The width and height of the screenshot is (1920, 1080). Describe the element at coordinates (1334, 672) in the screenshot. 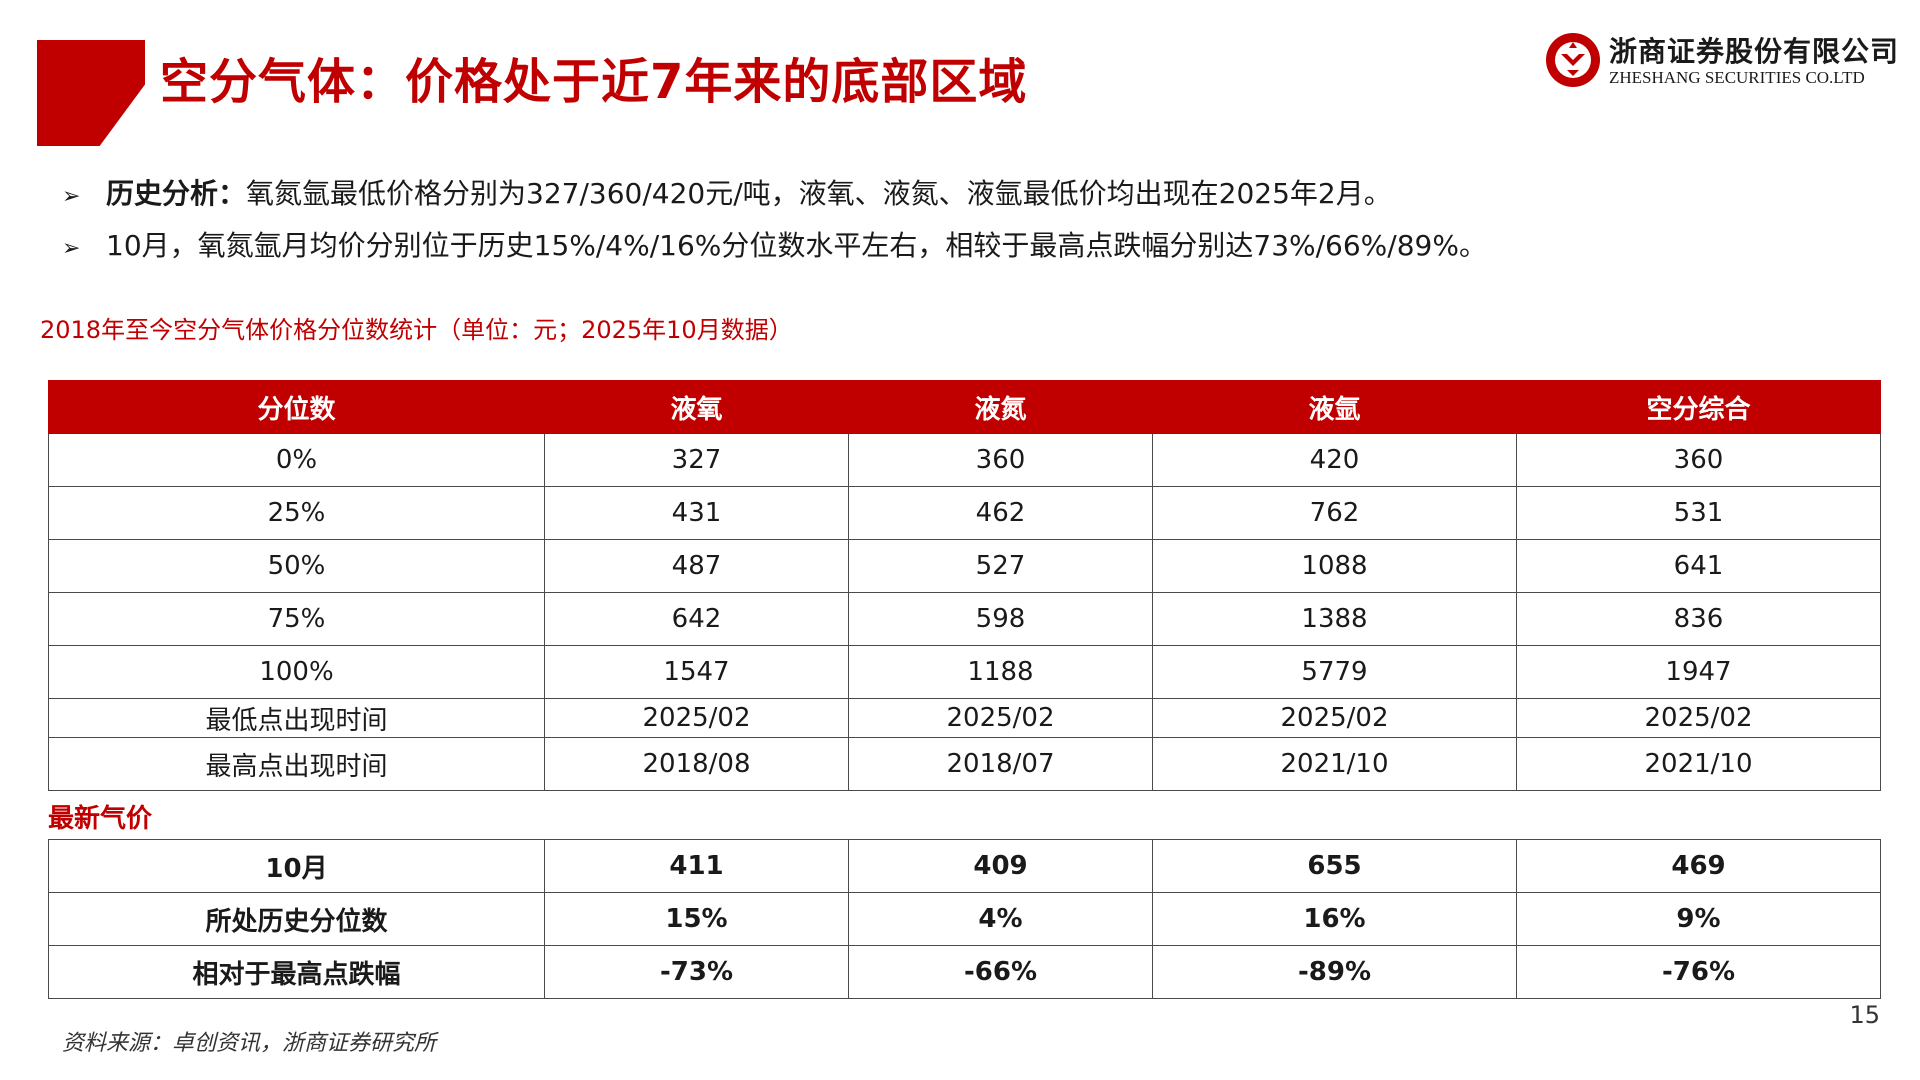

I see `table-cell: 5779` at that location.